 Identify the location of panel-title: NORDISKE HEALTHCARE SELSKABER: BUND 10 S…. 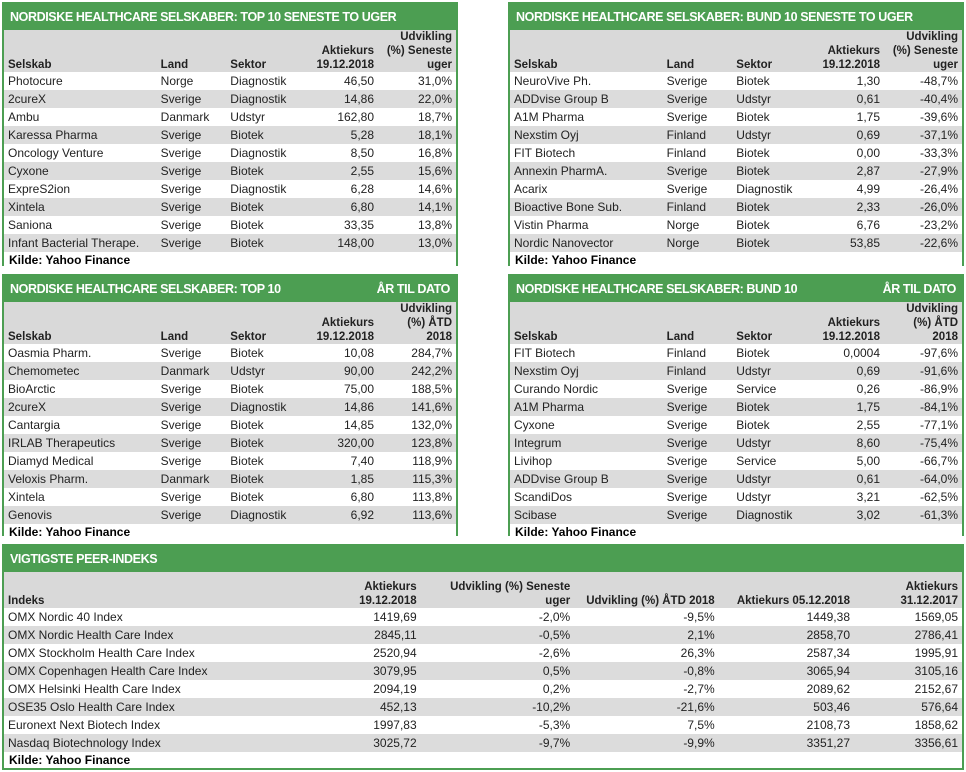
(736, 17).